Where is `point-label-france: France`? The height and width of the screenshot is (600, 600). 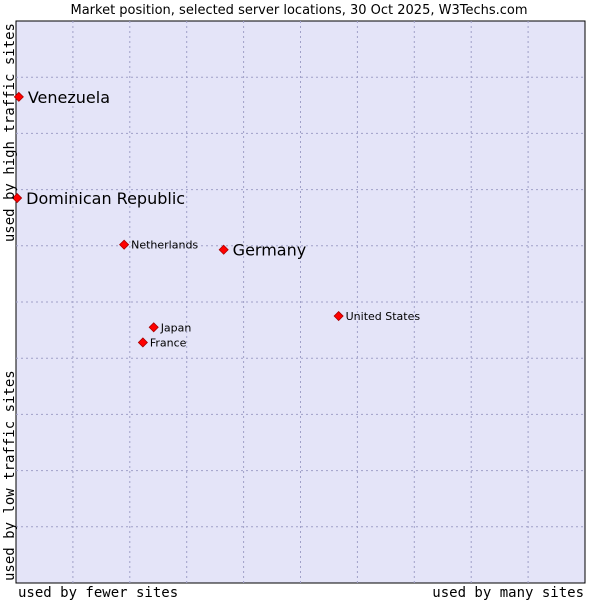
point-label-france: France is located at coordinates (168, 342).